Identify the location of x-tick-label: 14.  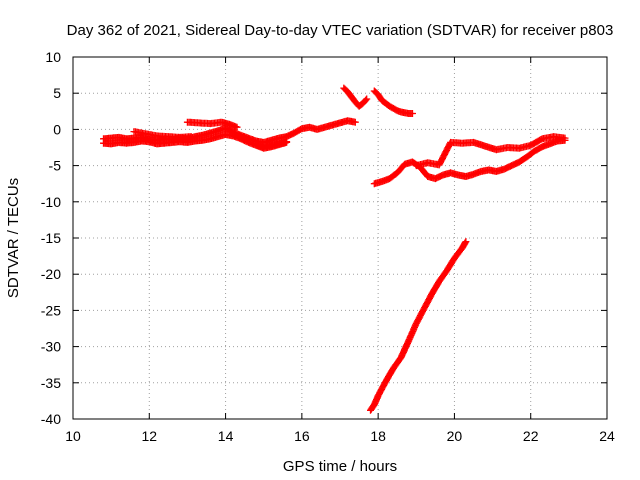
(226, 436).